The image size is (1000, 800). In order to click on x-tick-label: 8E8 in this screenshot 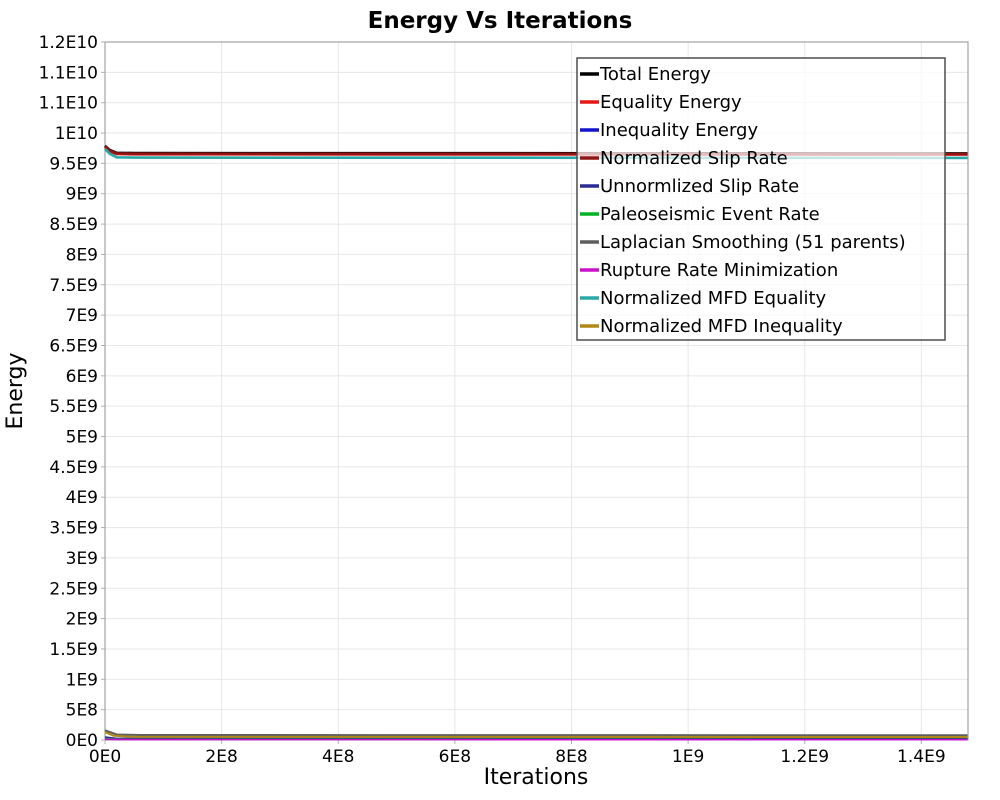, I will do `click(571, 757)`.